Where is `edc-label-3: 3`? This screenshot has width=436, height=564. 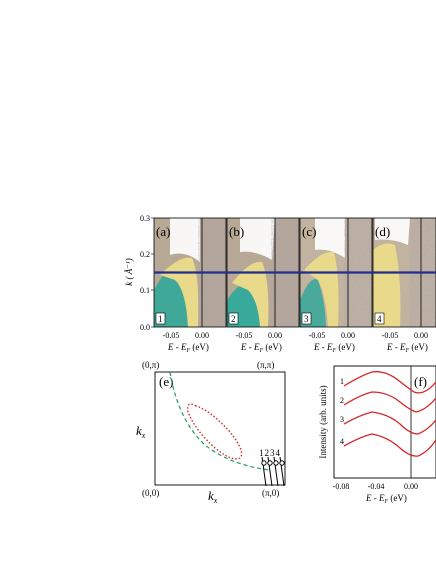 edc-label-3: 3 is located at coordinates (342, 419).